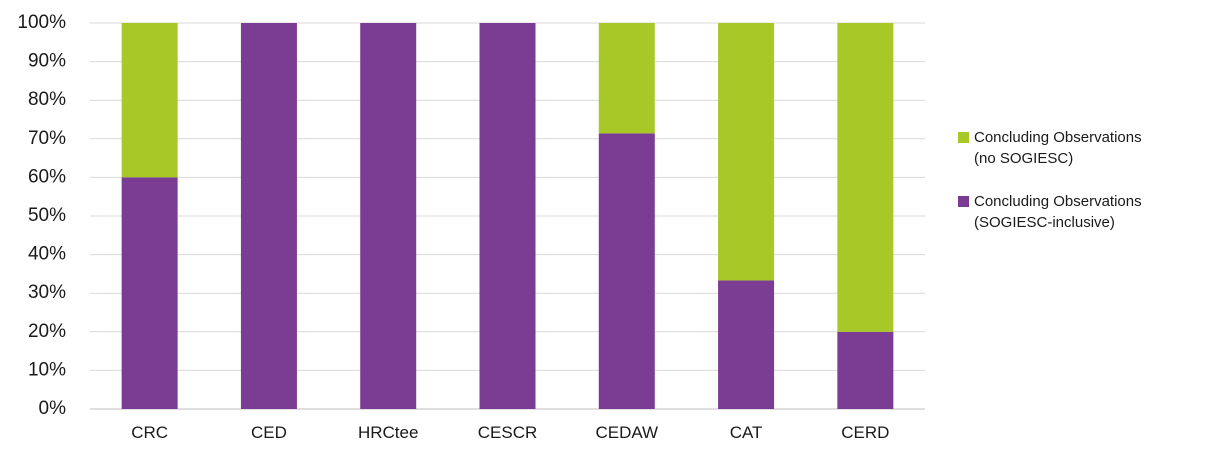  Describe the element at coordinates (41, 22) in the screenshot. I see `y-tick-label: 100%` at that location.